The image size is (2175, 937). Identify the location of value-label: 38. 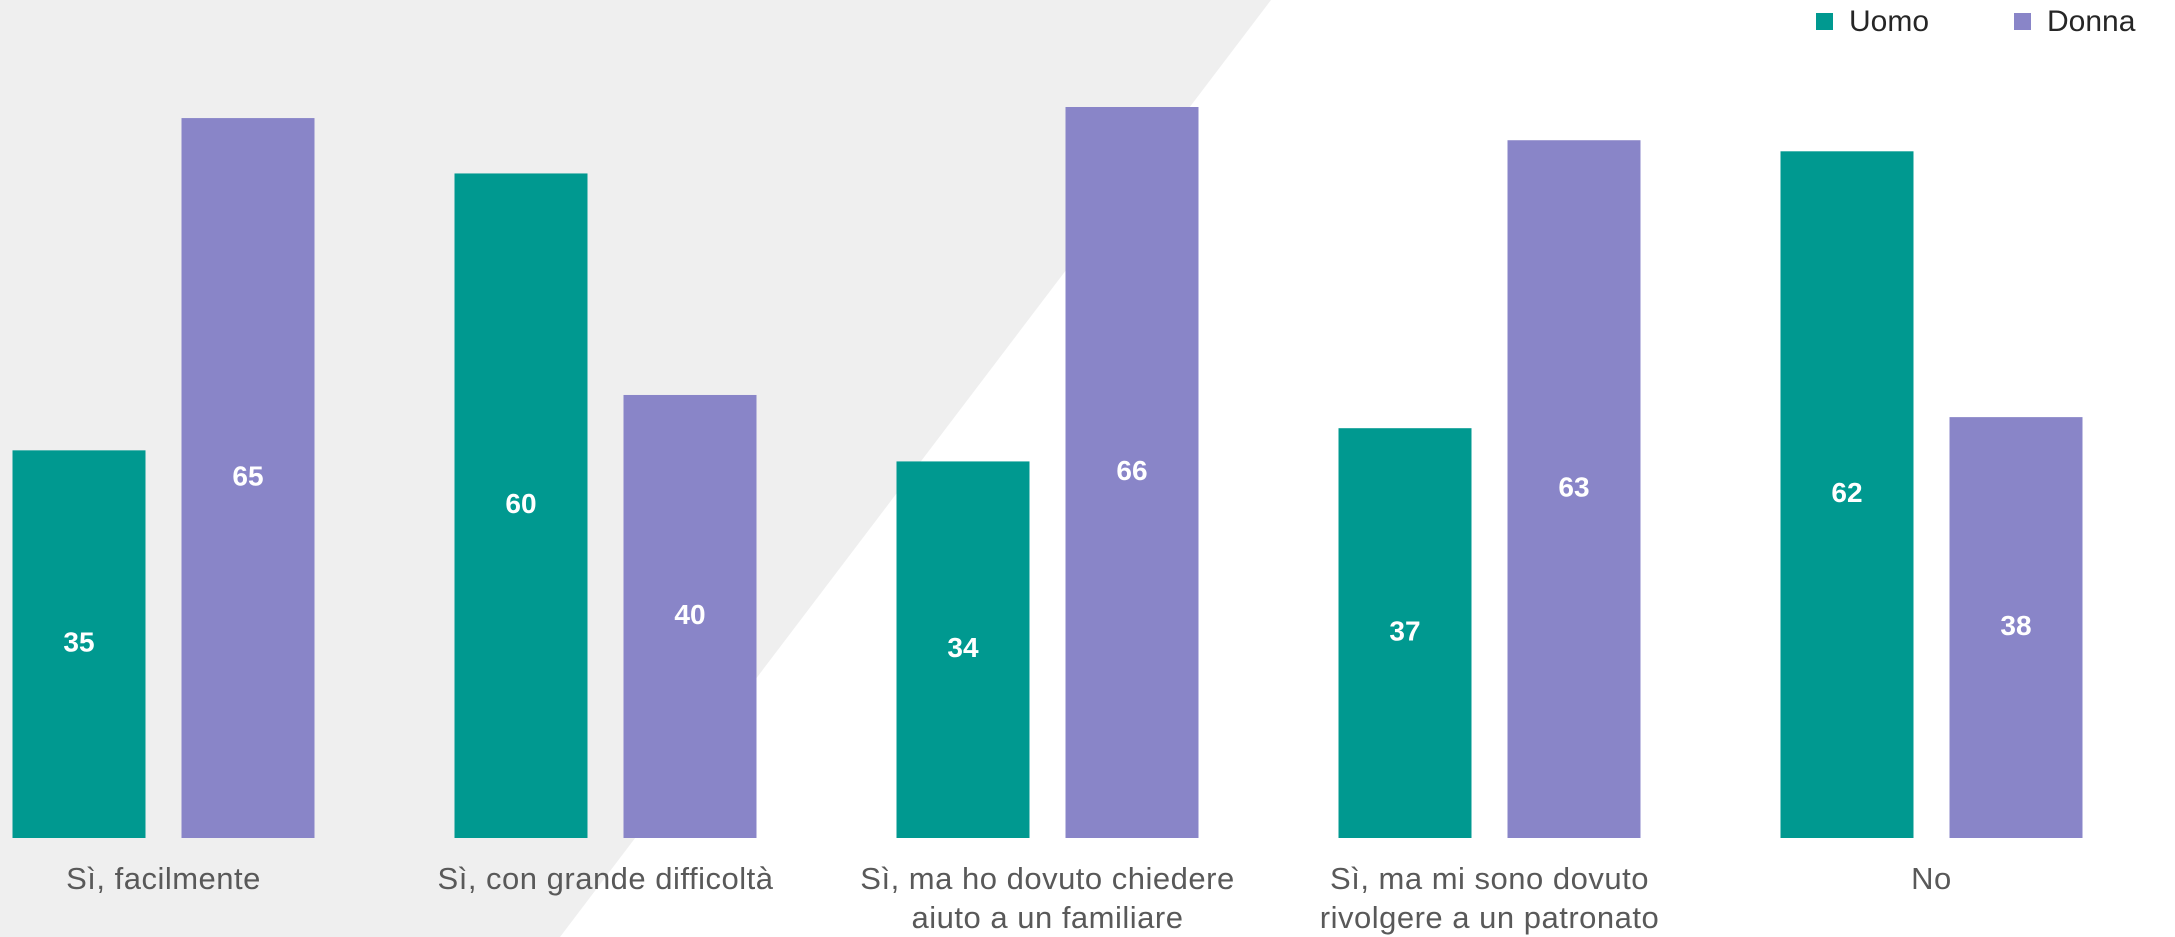
(2015, 625).